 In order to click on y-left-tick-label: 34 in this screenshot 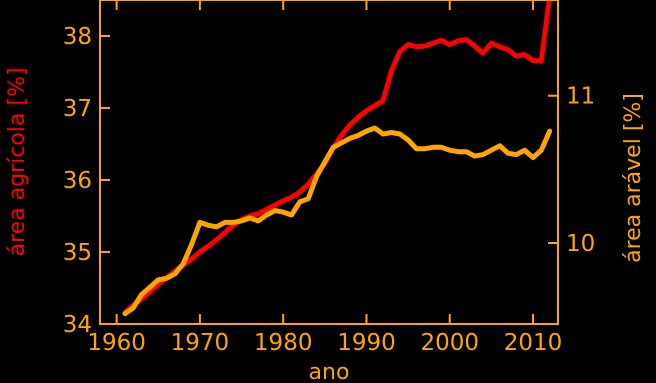, I will do `click(77, 325)`.